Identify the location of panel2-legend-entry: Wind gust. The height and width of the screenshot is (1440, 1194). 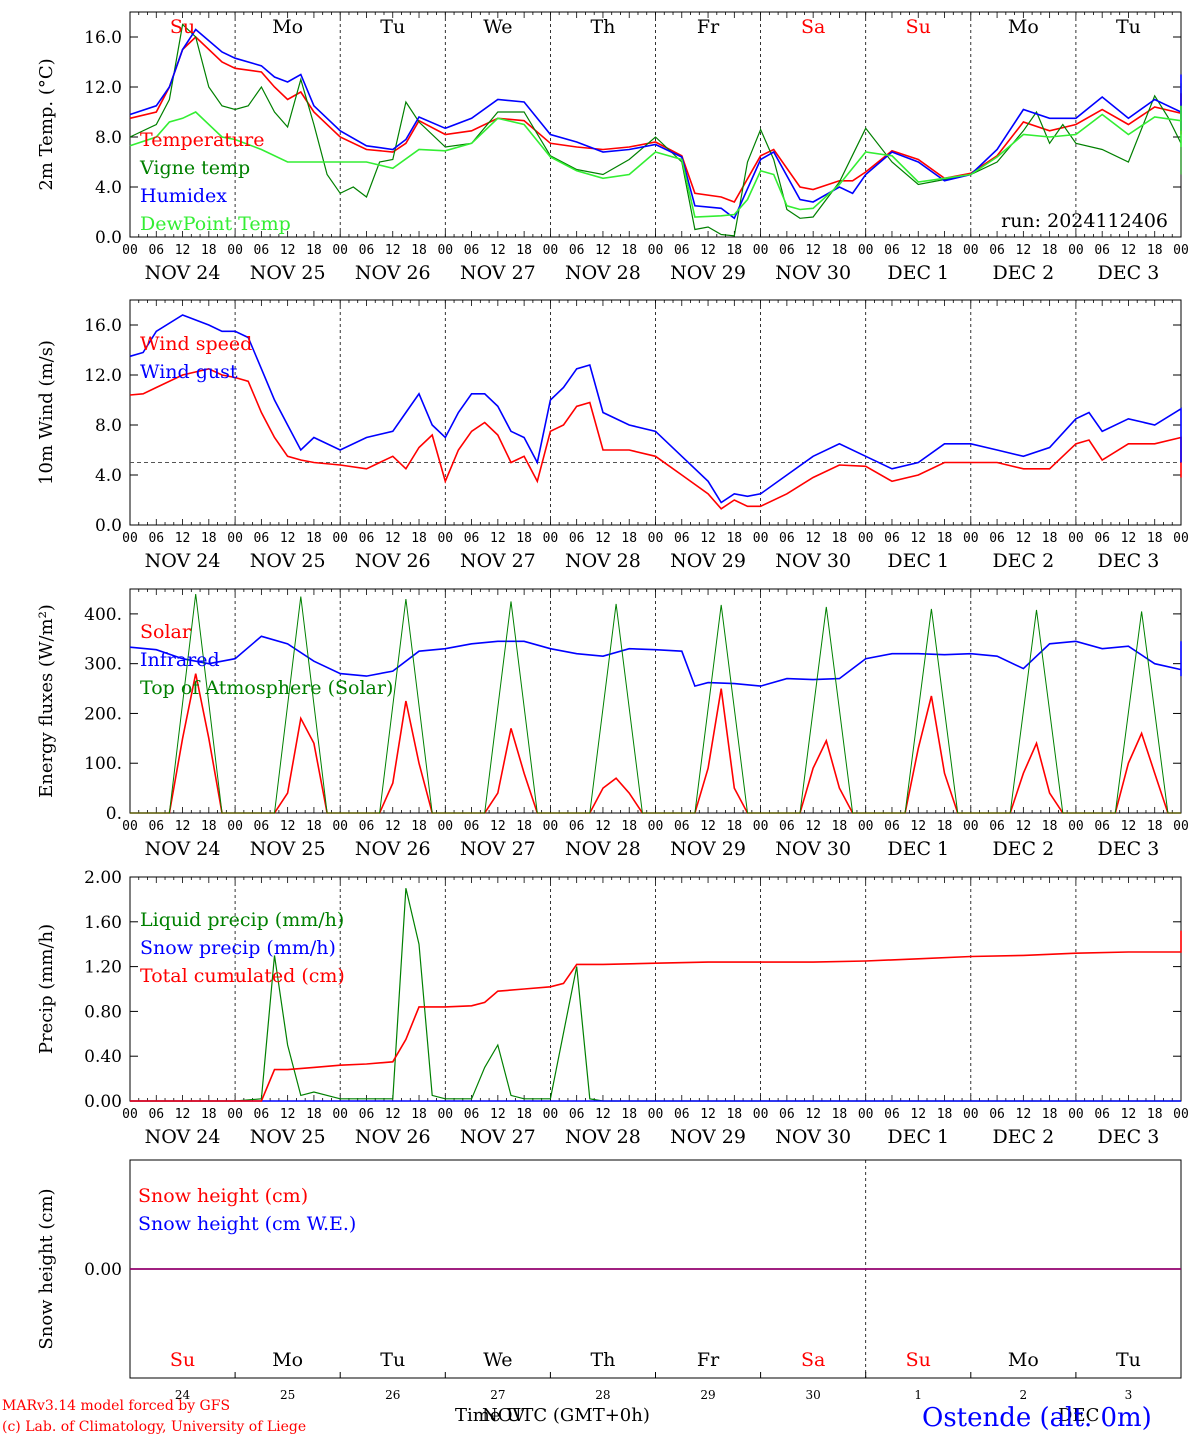
(189, 372).